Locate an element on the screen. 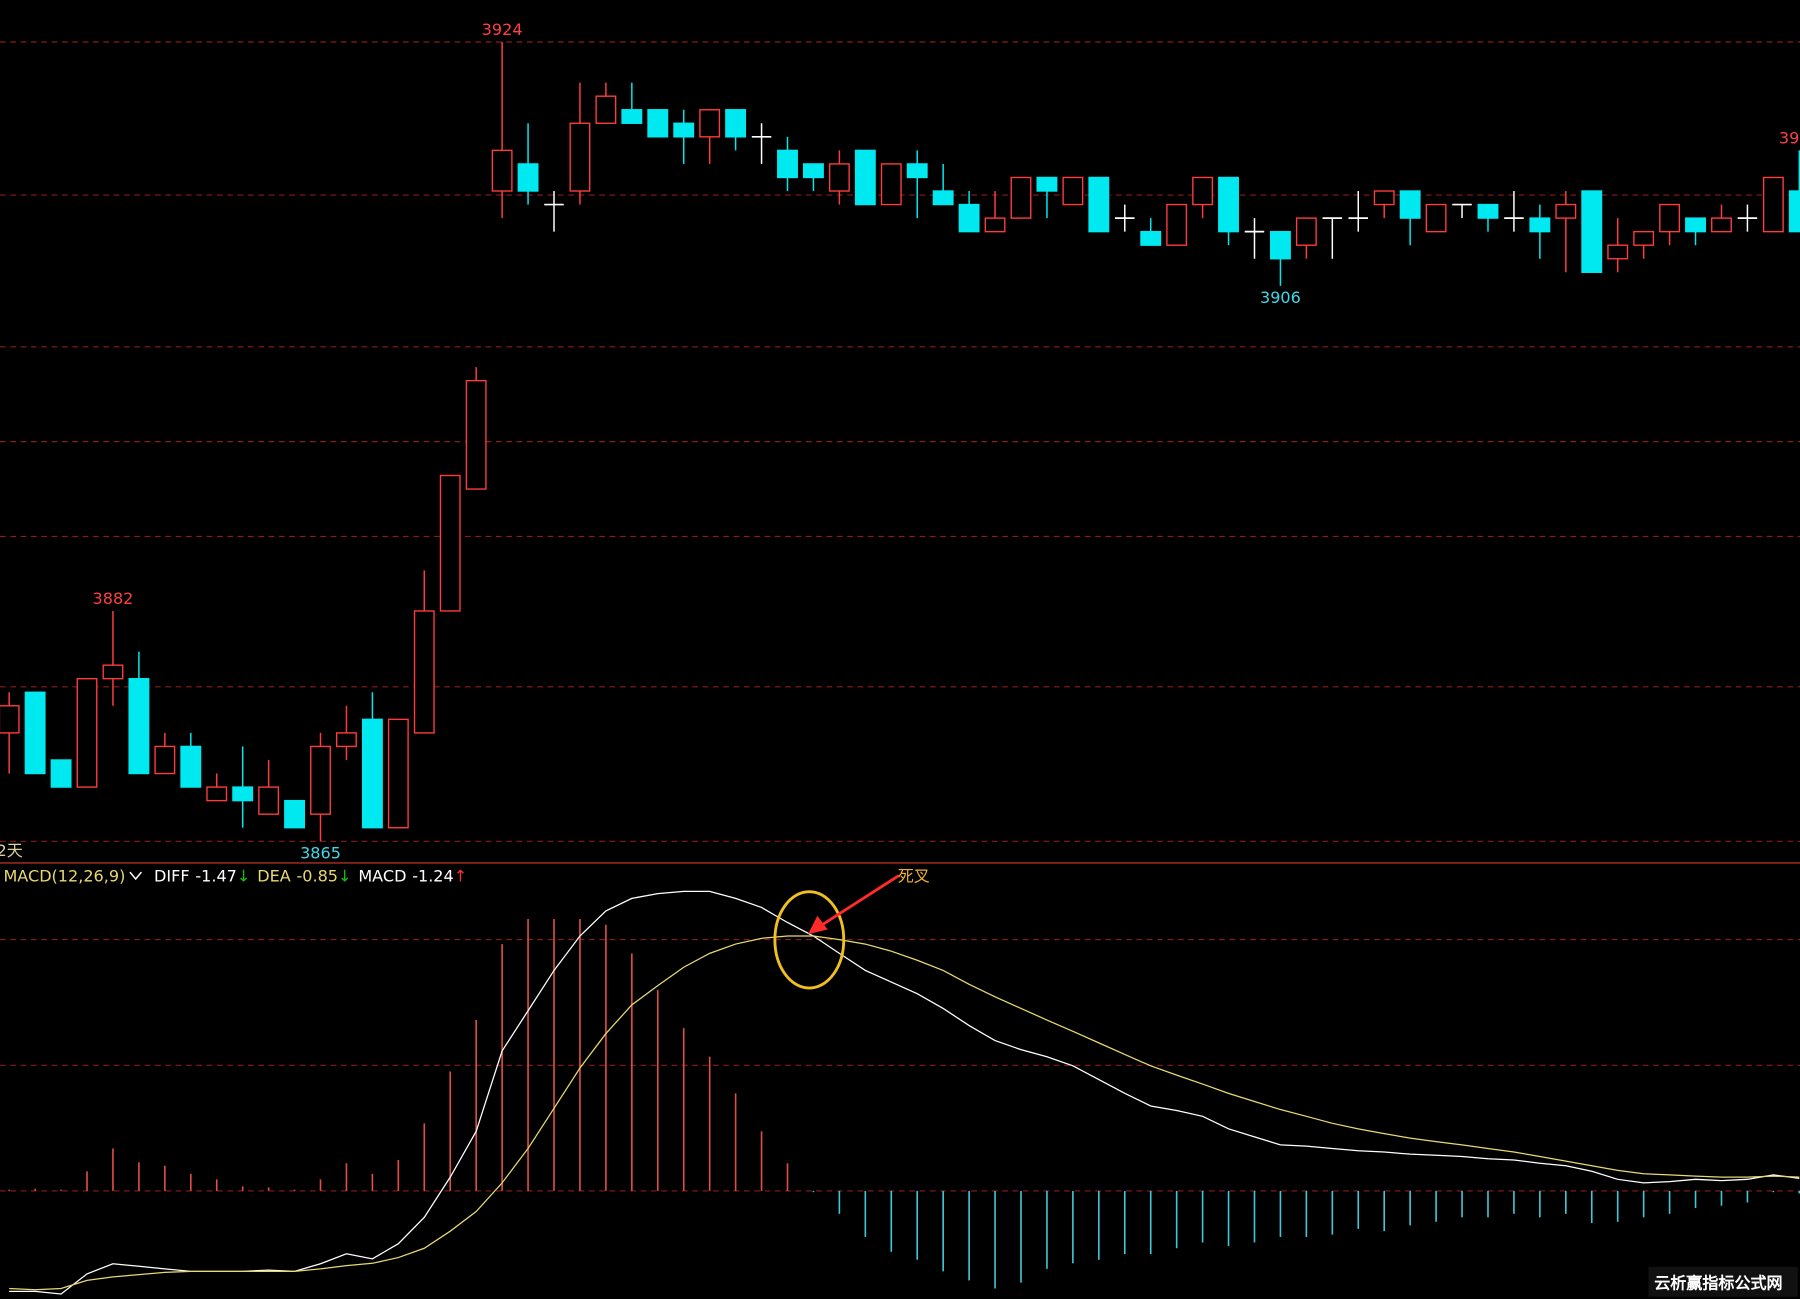 The height and width of the screenshot is (1299, 1800). legend-name: MACD is located at coordinates (382, 875).